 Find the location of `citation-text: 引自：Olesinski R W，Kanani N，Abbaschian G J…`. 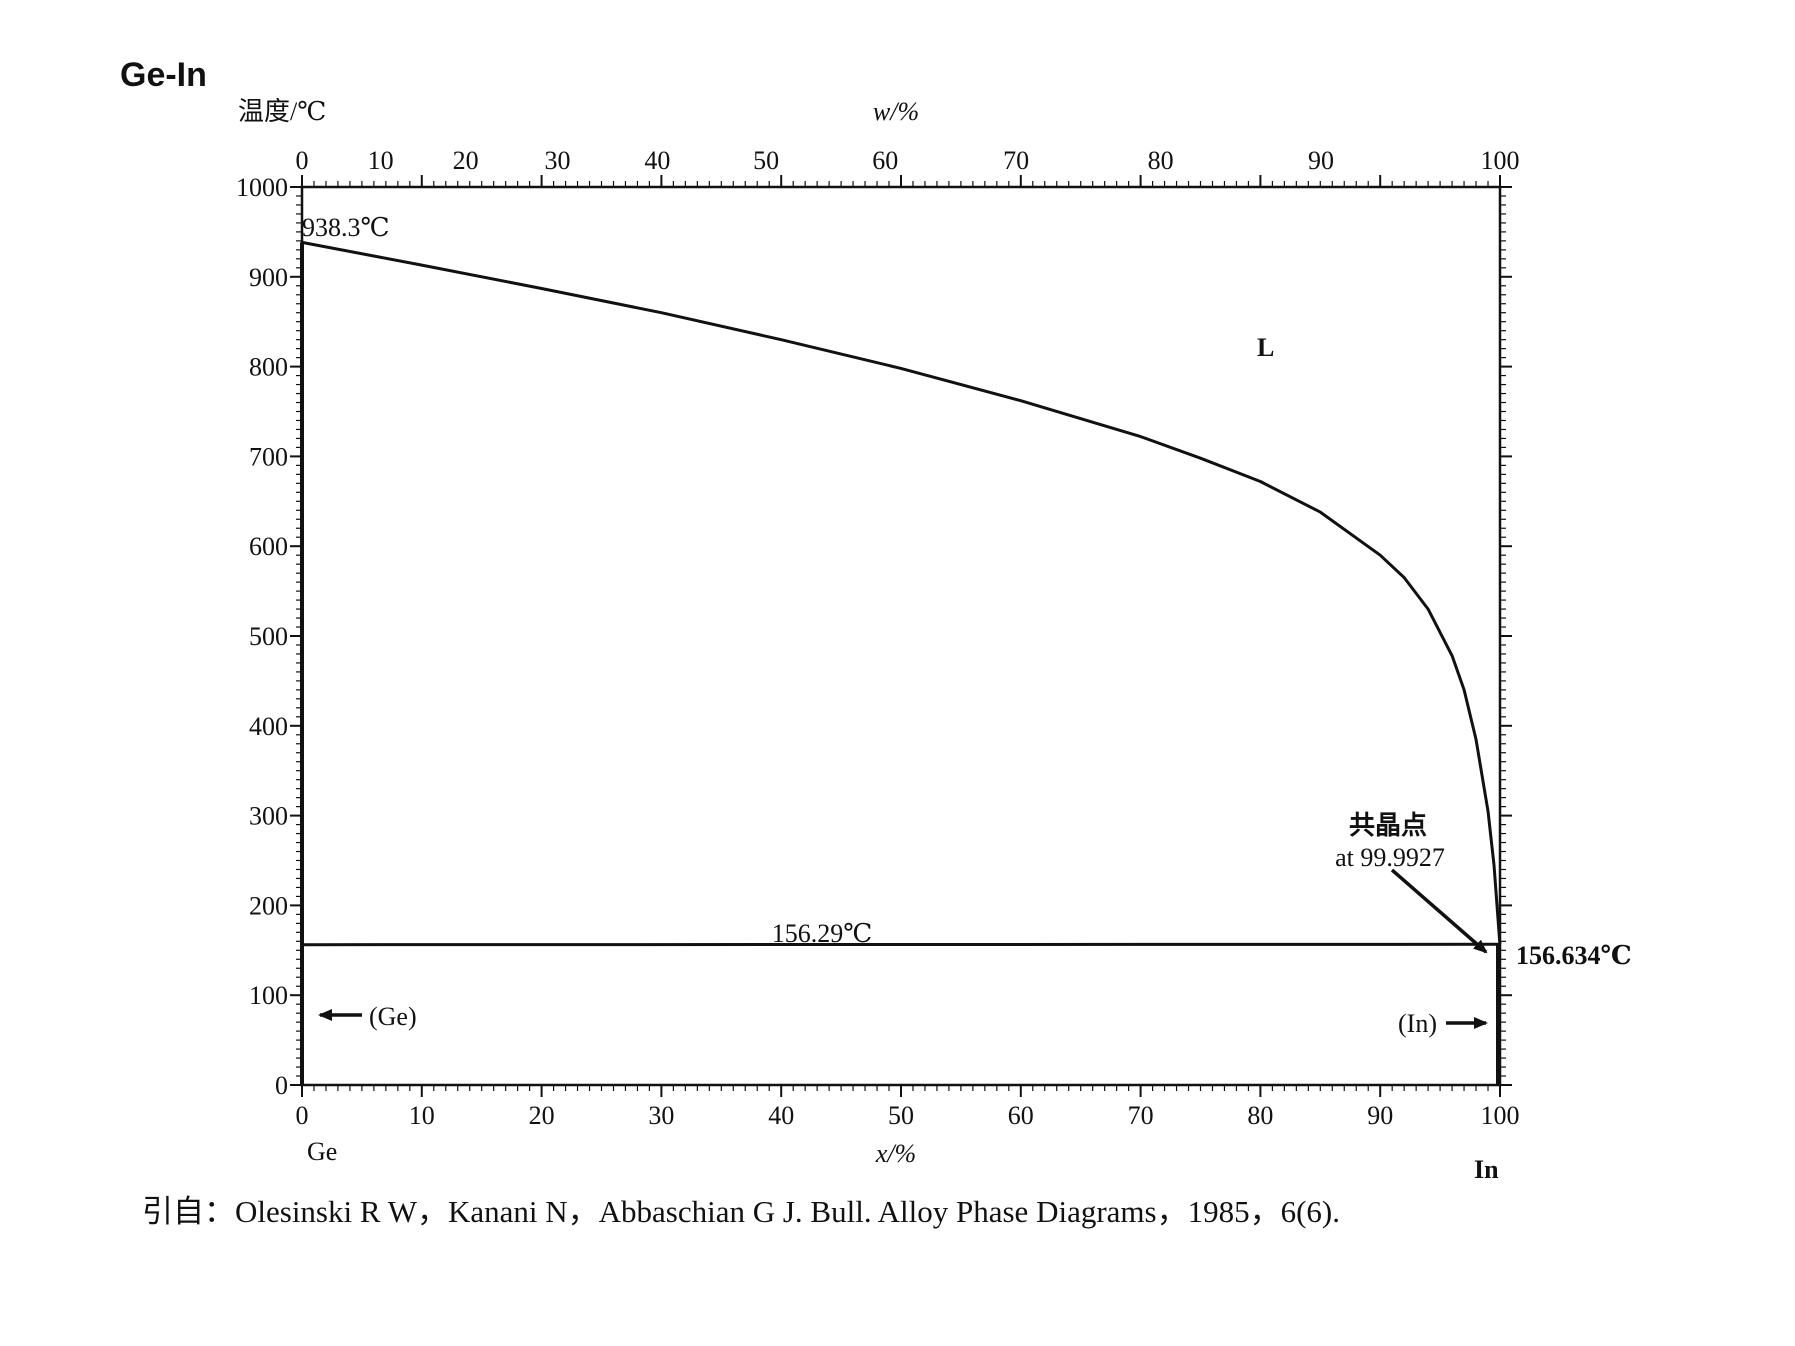

citation-text: 引自：Olesinski R W，Kanani N，Abbaschian G J… is located at coordinates (741, 1211).